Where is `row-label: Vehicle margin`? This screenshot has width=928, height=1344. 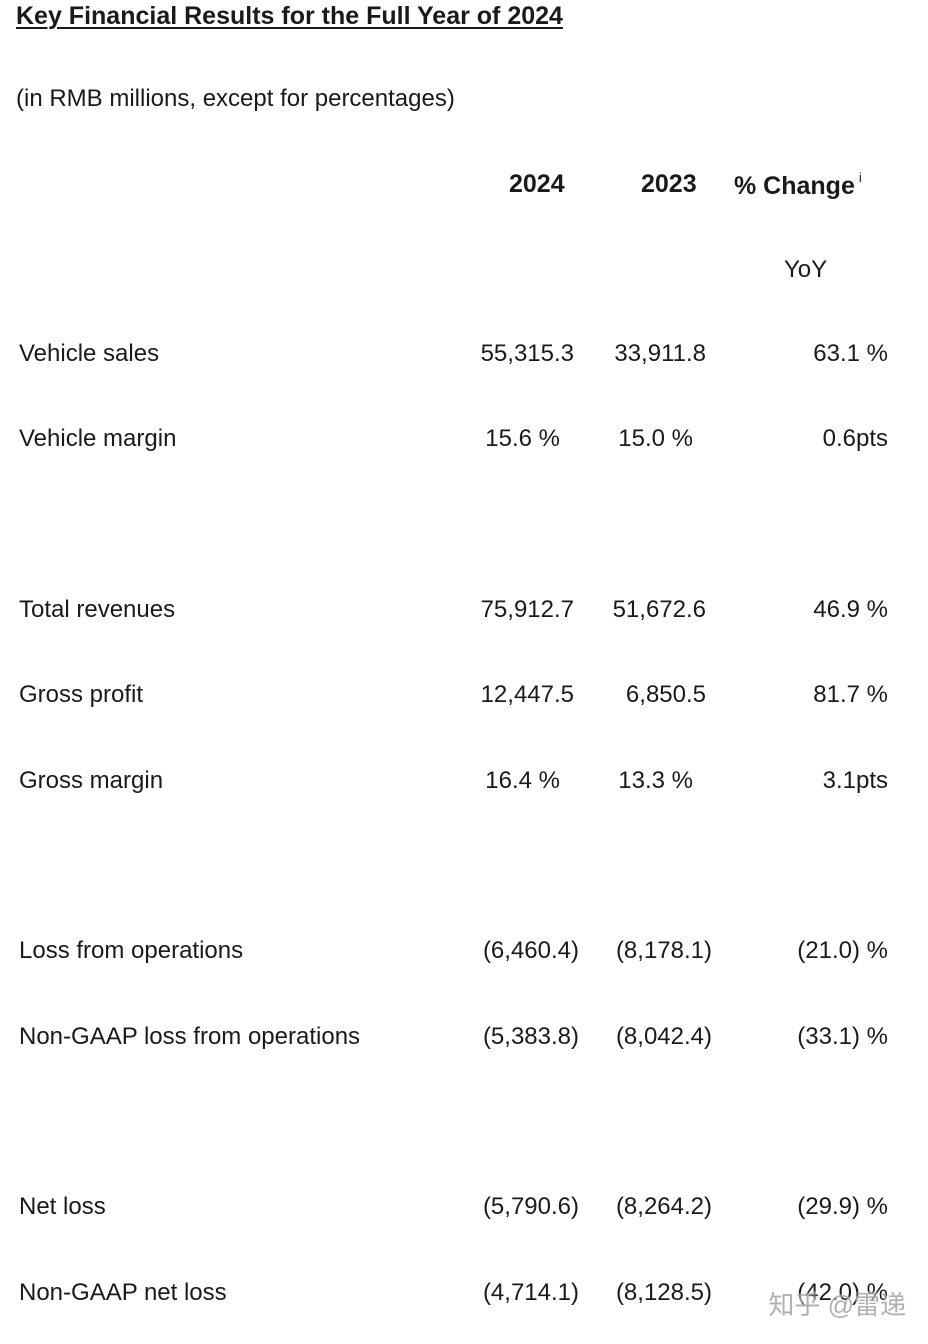
row-label: Vehicle margin is located at coordinates (98, 438).